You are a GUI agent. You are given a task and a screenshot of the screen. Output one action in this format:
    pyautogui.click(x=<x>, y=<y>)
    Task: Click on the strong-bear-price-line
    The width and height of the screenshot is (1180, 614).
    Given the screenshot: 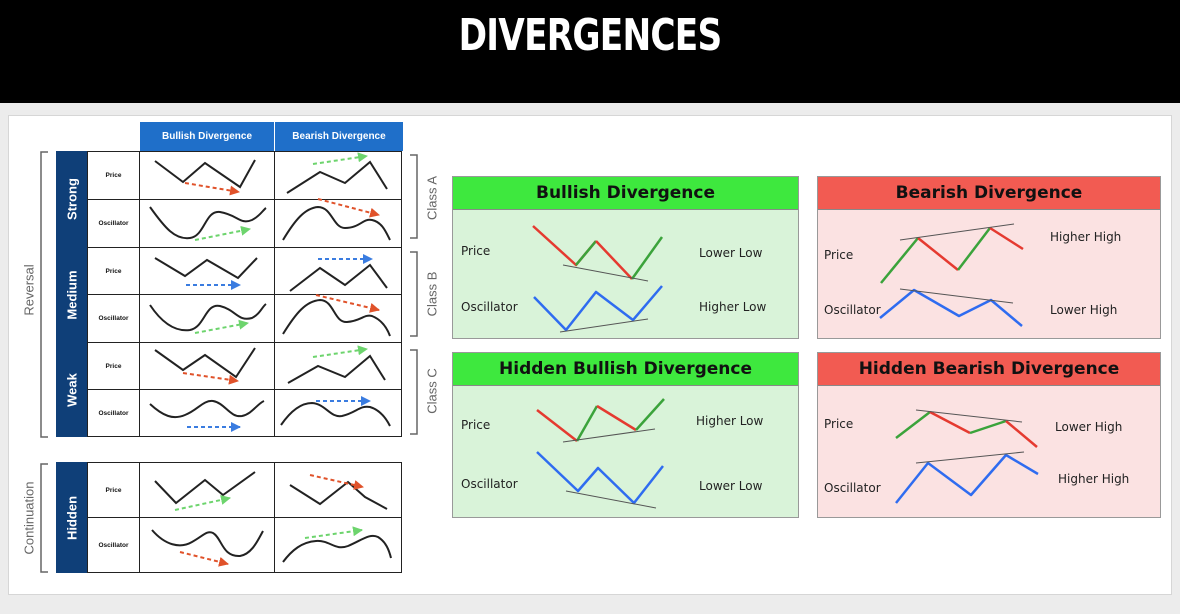 What is the action you would take?
    pyautogui.click(x=337, y=177)
    